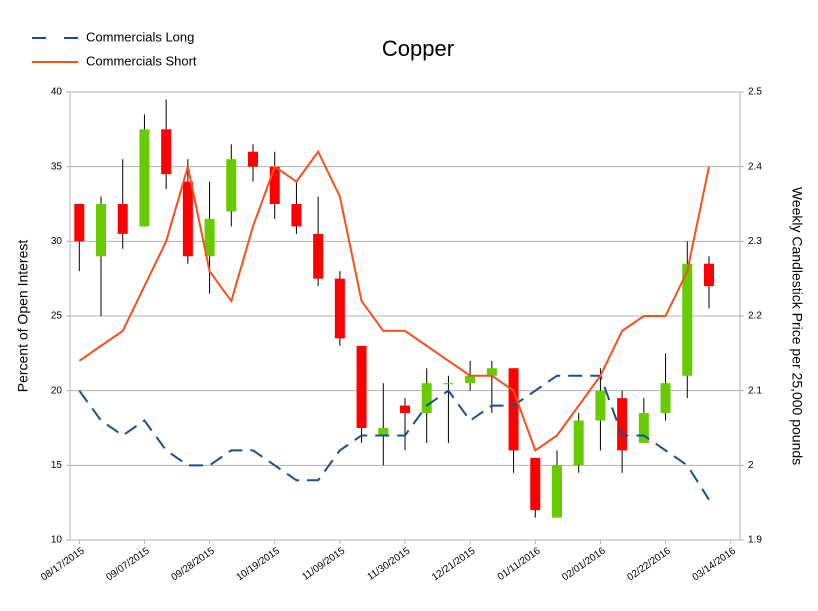  Describe the element at coordinates (389, 564) in the screenshot. I see `x-tick-label: 11/30/2015` at that location.